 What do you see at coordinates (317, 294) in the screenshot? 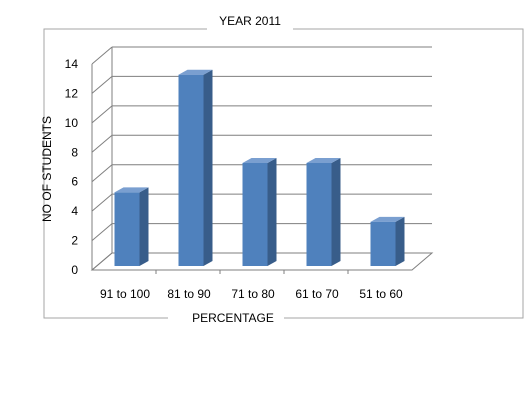
I see `x-tick-label: 61 to 70` at bounding box center [317, 294].